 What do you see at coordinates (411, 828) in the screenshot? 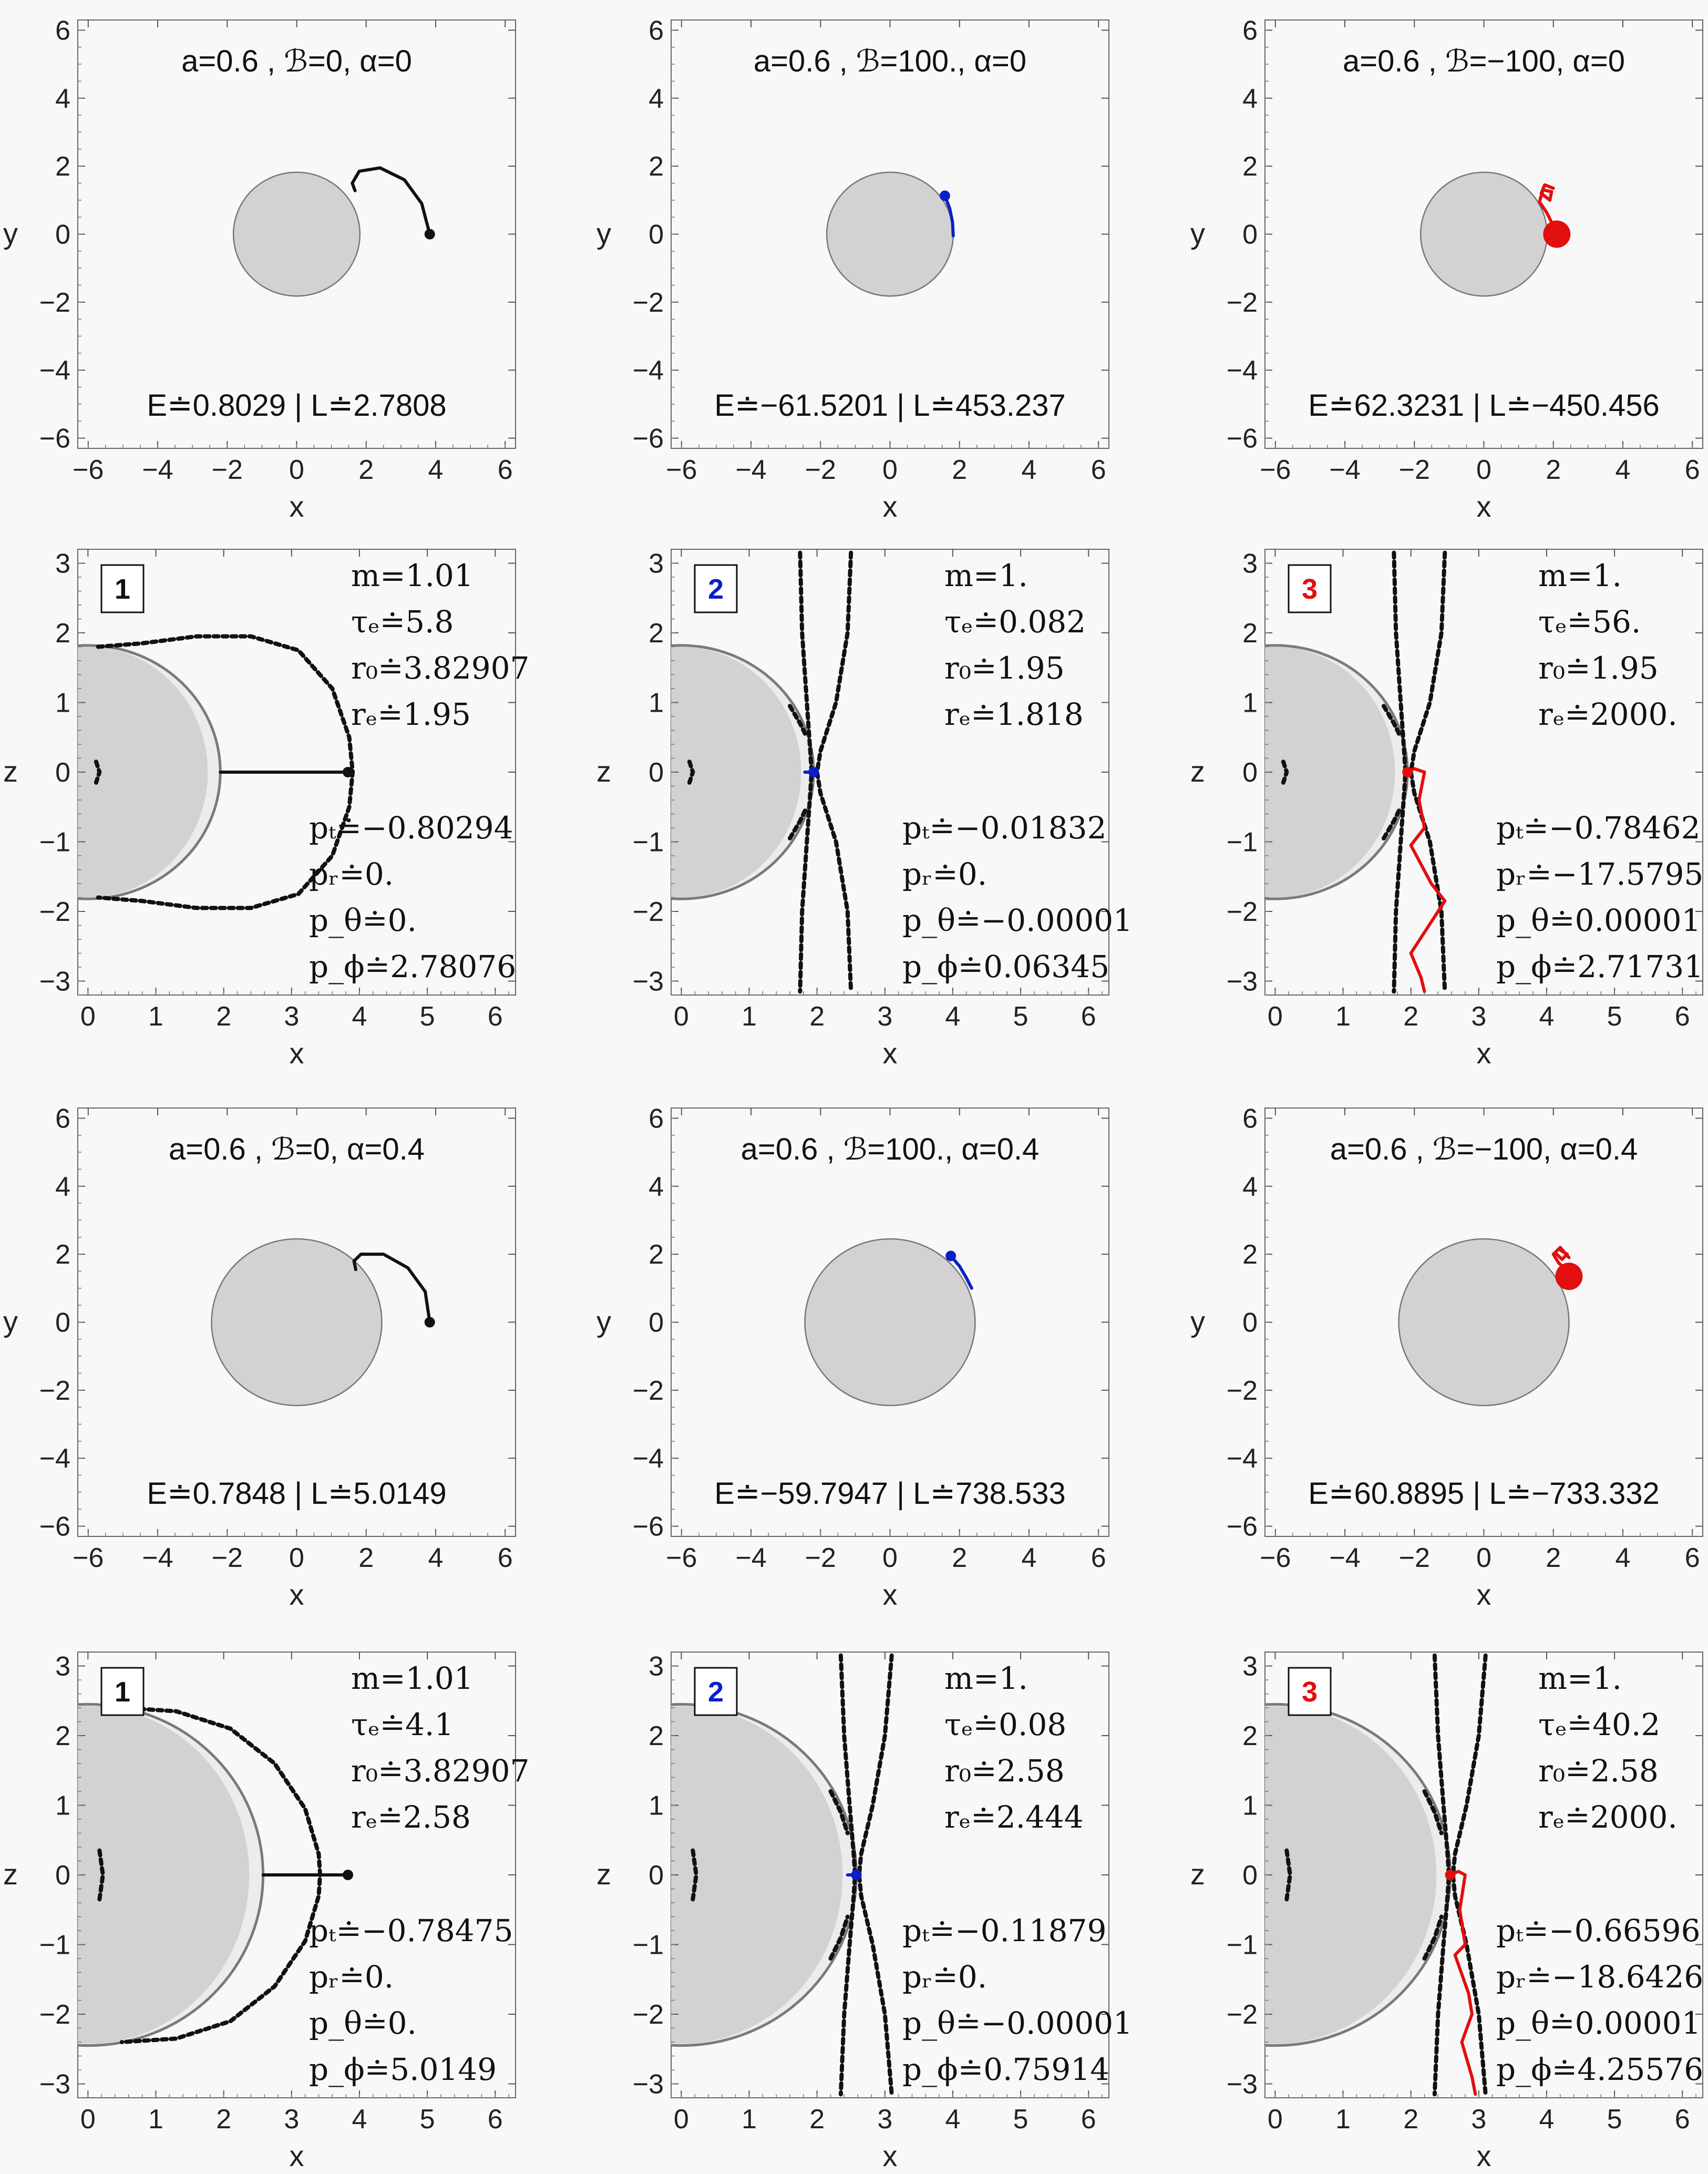
I see `momentum-label: pₜ≐−0.80294` at bounding box center [411, 828].